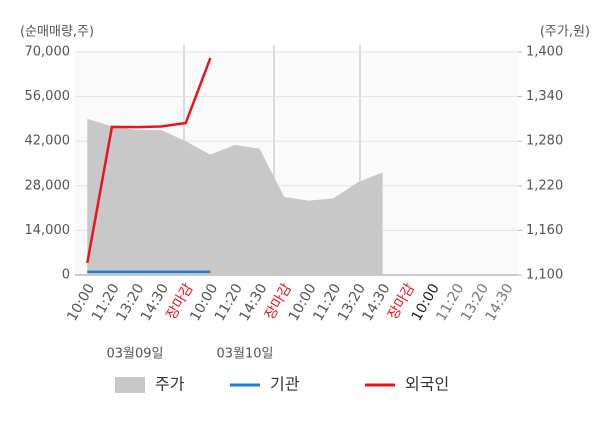 The width and height of the screenshot is (600, 428). I want to click on y2-tick-label: 1,220, so click(544, 185).